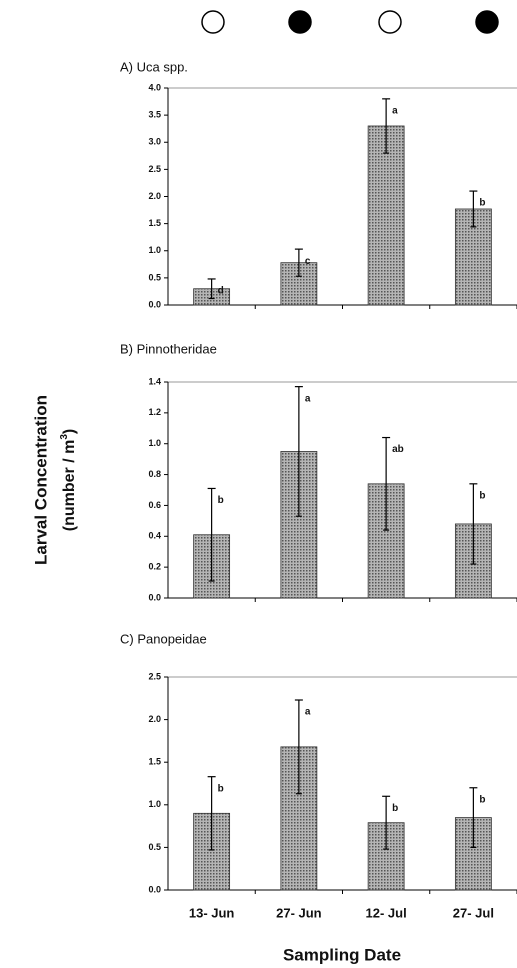 The width and height of the screenshot is (517, 968). I want to click on y-tick-label: 0.4, so click(154, 536).